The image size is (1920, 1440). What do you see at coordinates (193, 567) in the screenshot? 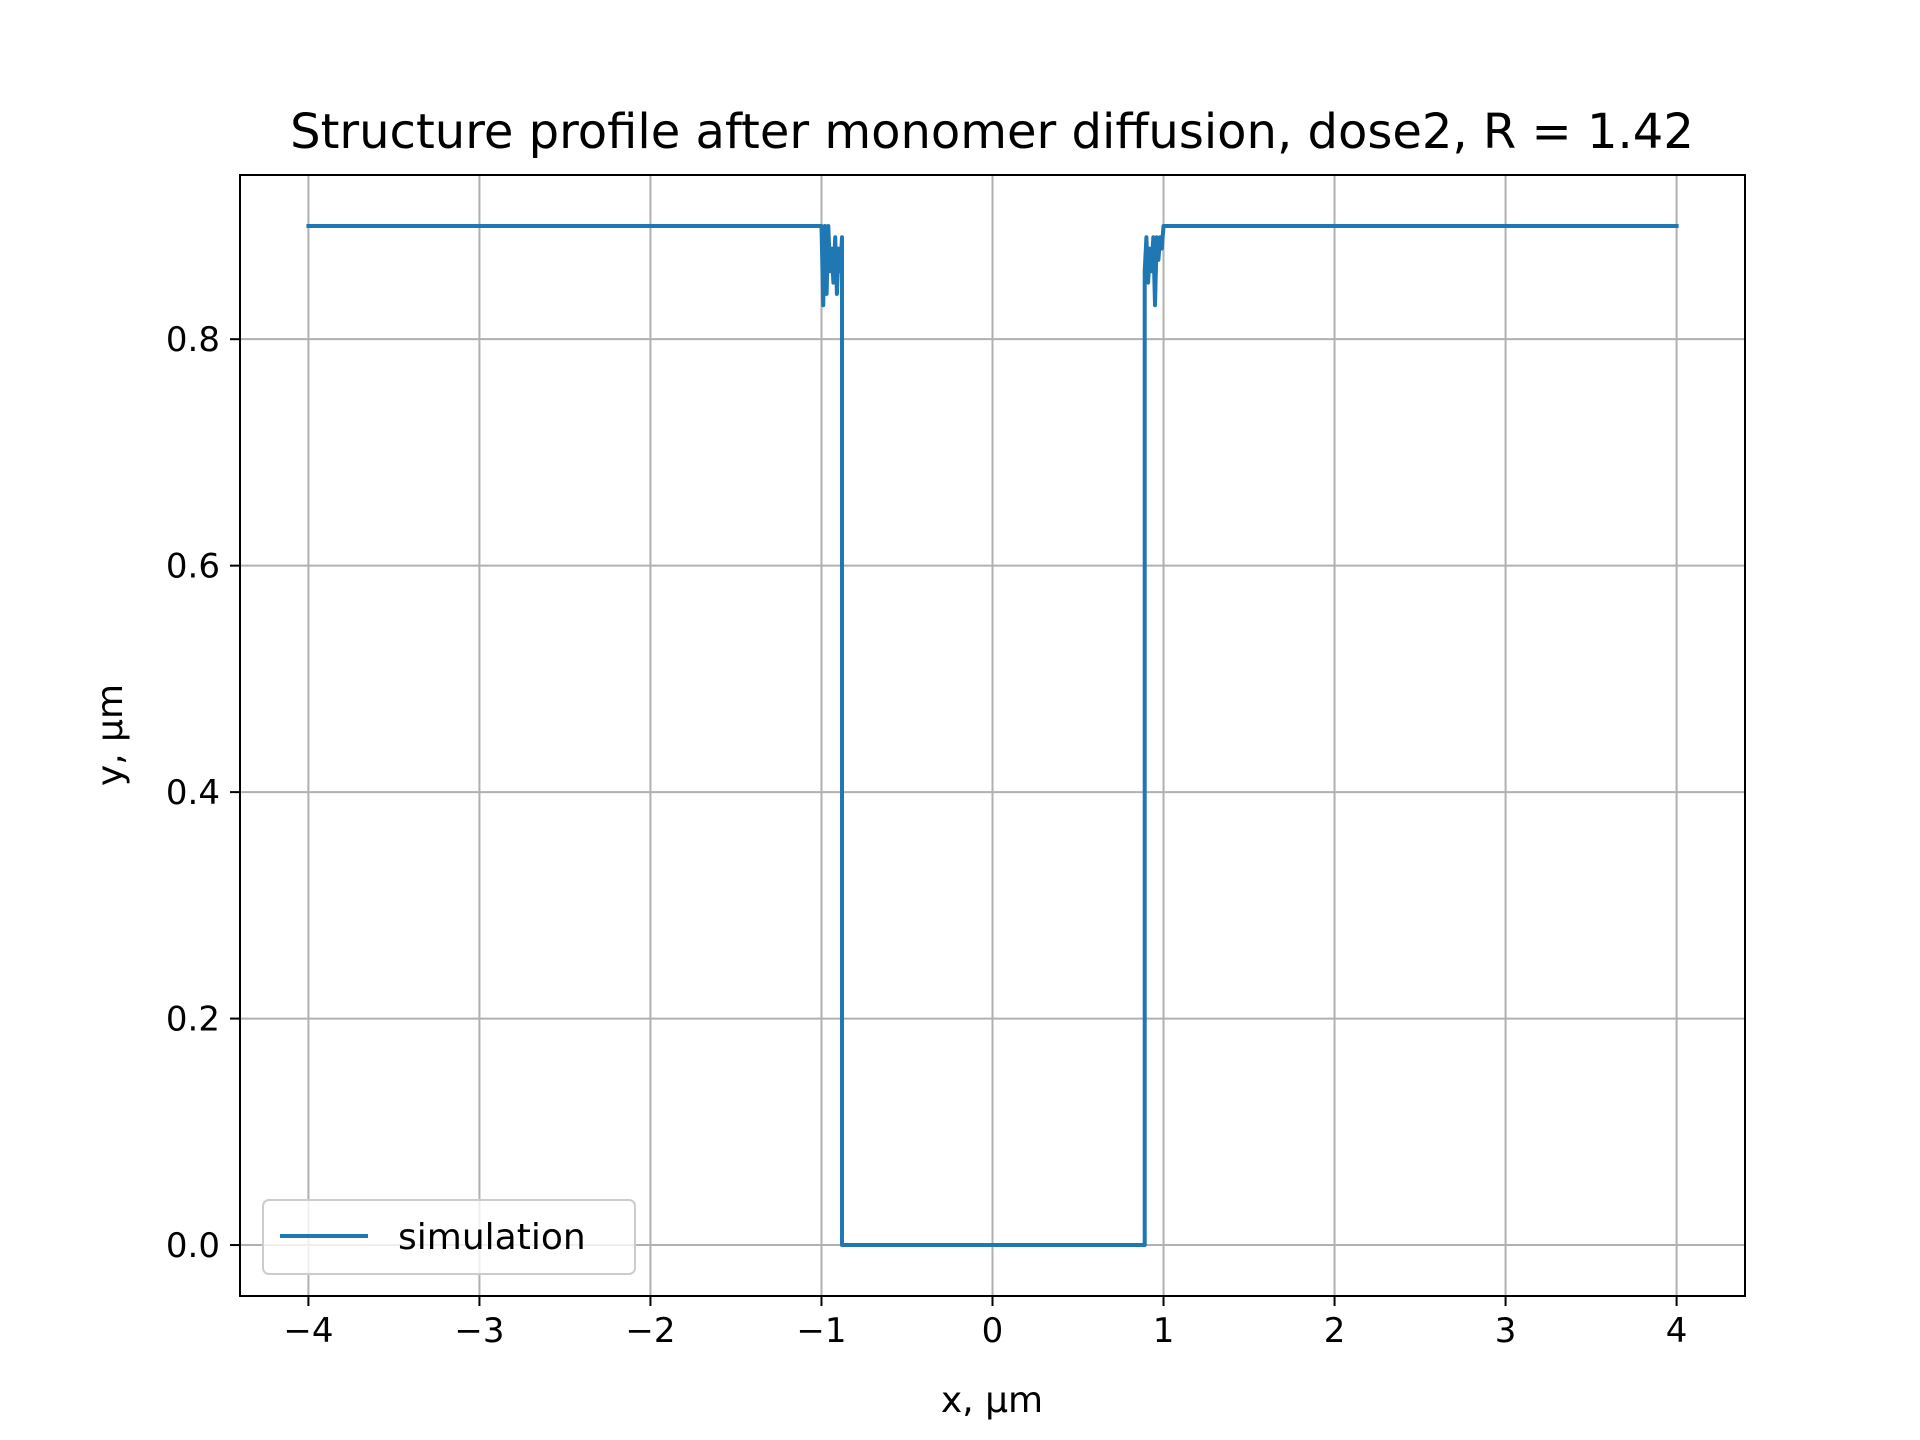
I see `y-tick-label: 0.6` at bounding box center [193, 567].